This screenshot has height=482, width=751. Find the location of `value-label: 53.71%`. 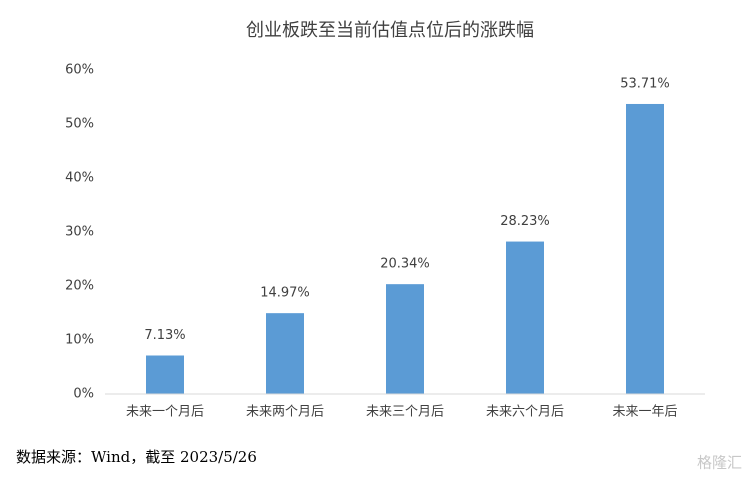

value-label: 53.71% is located at coordinates (645, 83).